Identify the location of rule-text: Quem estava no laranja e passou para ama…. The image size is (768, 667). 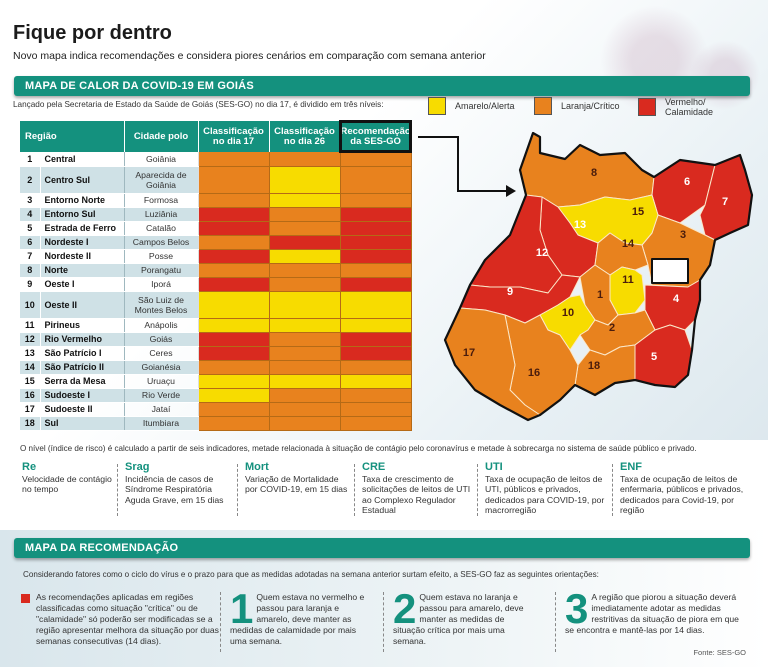
(458, 619).